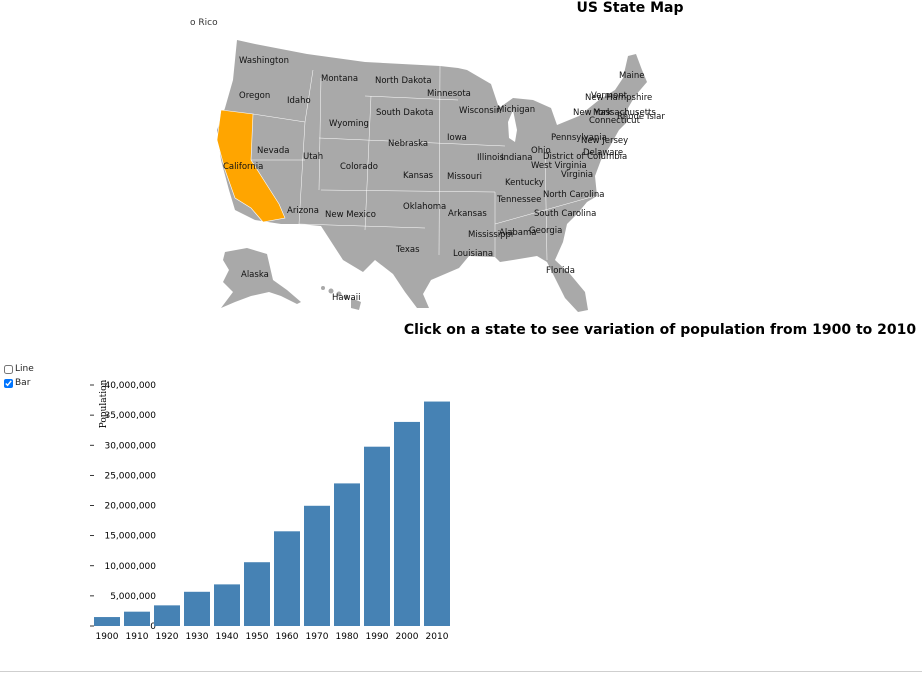 This screenshot has width=922, height=674. Describe the element at coordinates (641, 117) in the screenshot. I see `state-label-rhode-island: Rhode Island` at that location.